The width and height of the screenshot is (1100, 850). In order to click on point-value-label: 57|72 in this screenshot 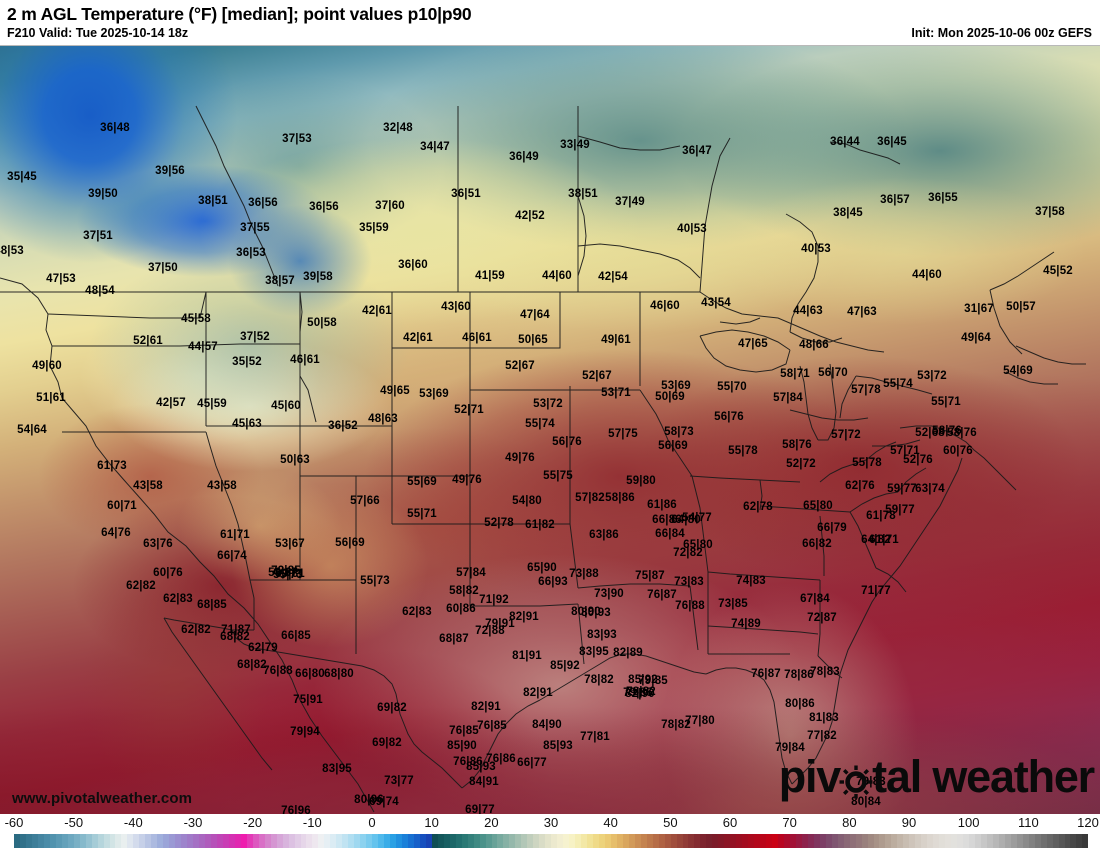, I will do `click(846, 435)`.